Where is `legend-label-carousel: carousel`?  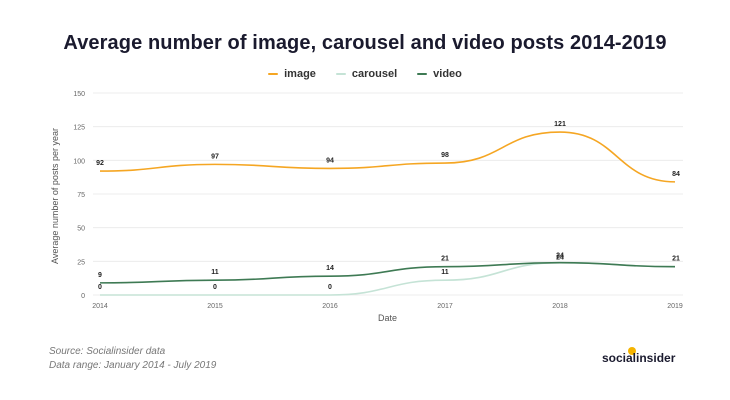
legend-label-carousel: carousel is located at coordinates (374, 74).